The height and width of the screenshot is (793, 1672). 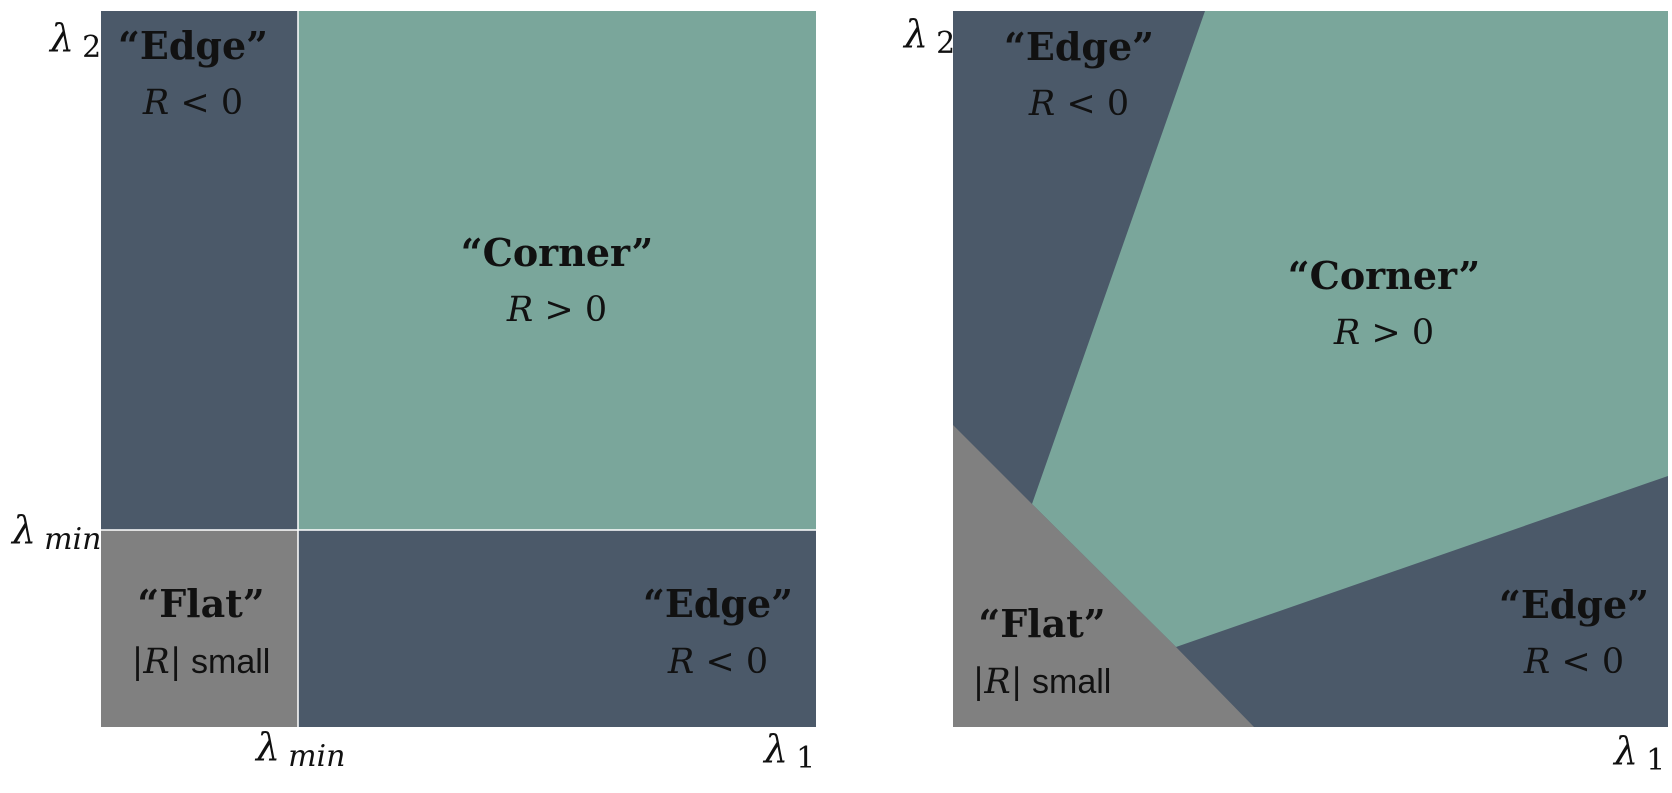 I want to click on left-lambdamin-y-label: λ min, so click(x=55, y=532).